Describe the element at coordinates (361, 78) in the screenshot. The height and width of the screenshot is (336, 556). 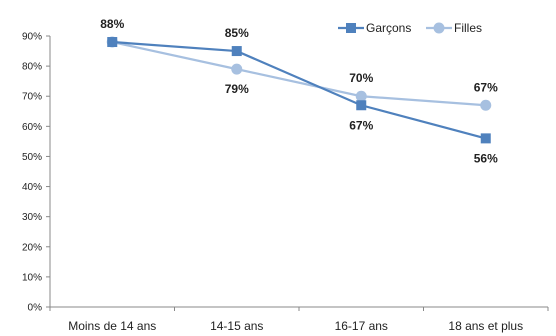
I see `data-label: 70%` at that location.